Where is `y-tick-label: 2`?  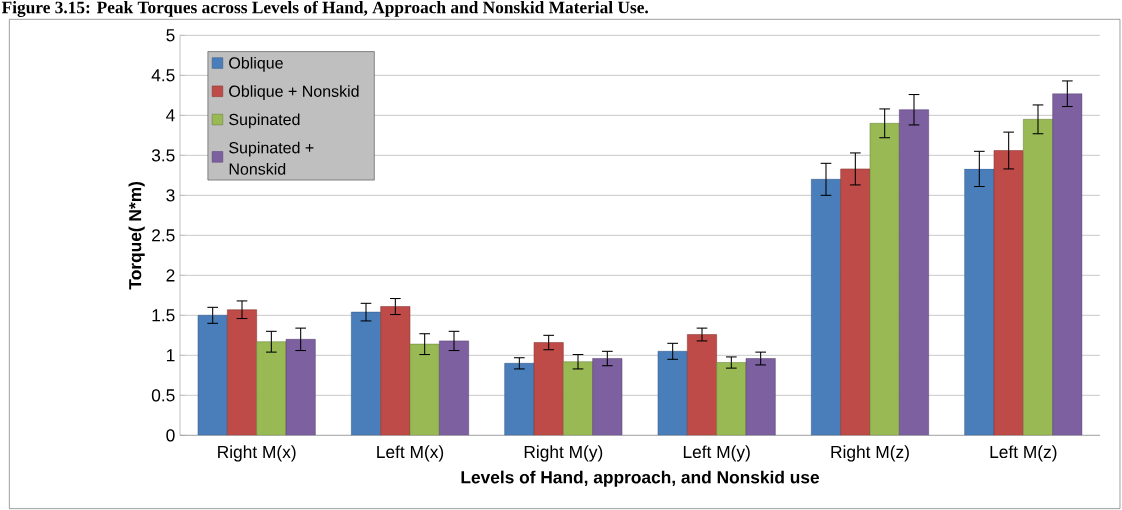
y-tick-label: 2 is located at coordinates (170, 275).